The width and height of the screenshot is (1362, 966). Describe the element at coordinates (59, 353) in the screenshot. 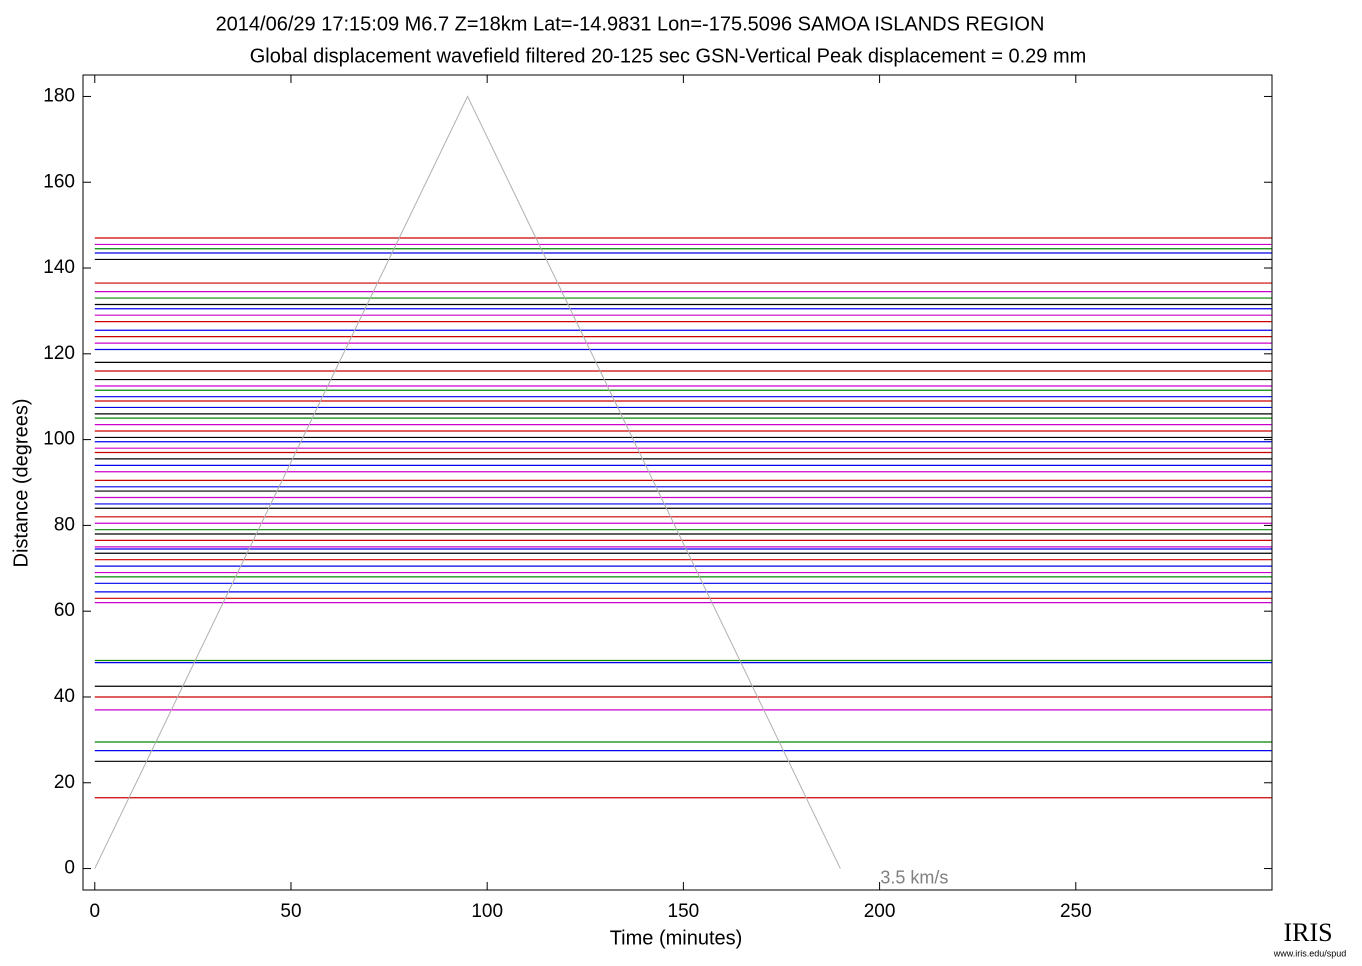

I see `y-tick-label: 120` at that location.